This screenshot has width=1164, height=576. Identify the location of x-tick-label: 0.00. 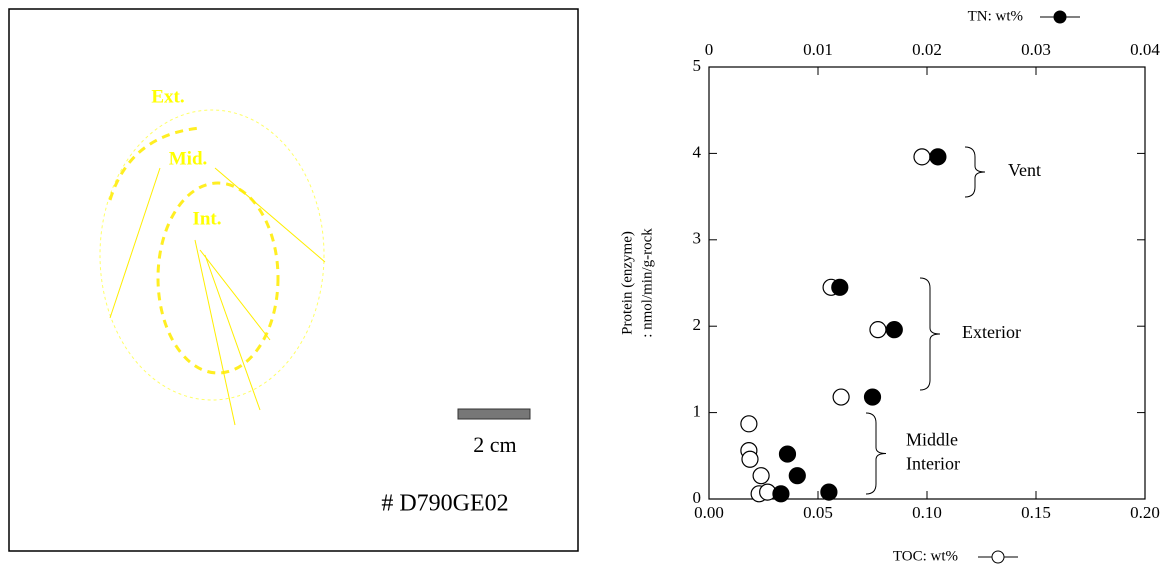
(709, 512).